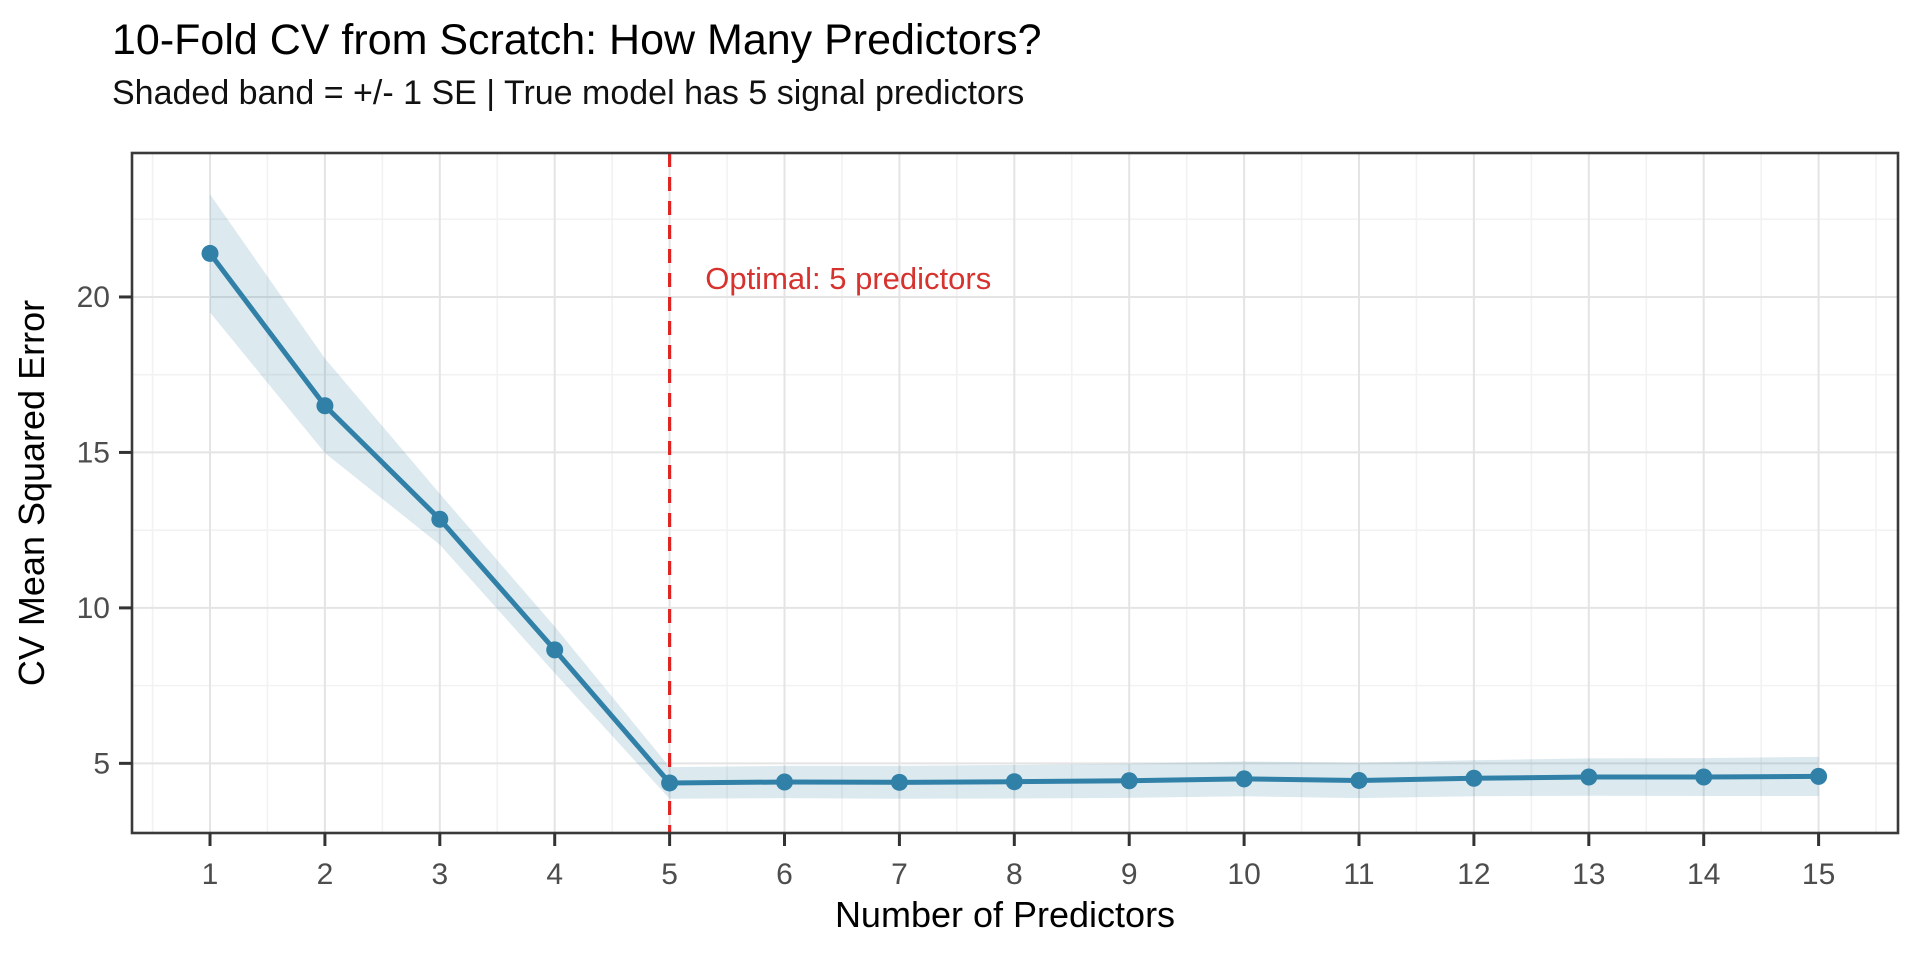 This screenshot has height=960, width=1920. What do you see at coordinates (1588, 874) in the screenshot?
I see `x-tick-label: 13` at bounding box center [1588, 874].